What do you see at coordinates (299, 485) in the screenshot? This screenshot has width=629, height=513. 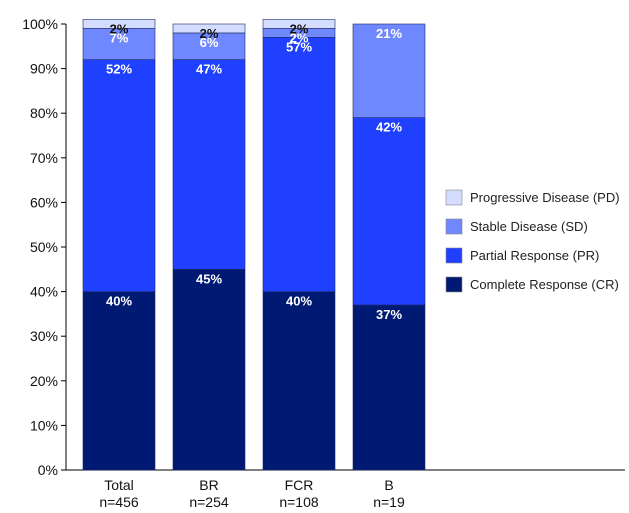 I see `x-tick-label: FCR` at bounding box center [299, 485].